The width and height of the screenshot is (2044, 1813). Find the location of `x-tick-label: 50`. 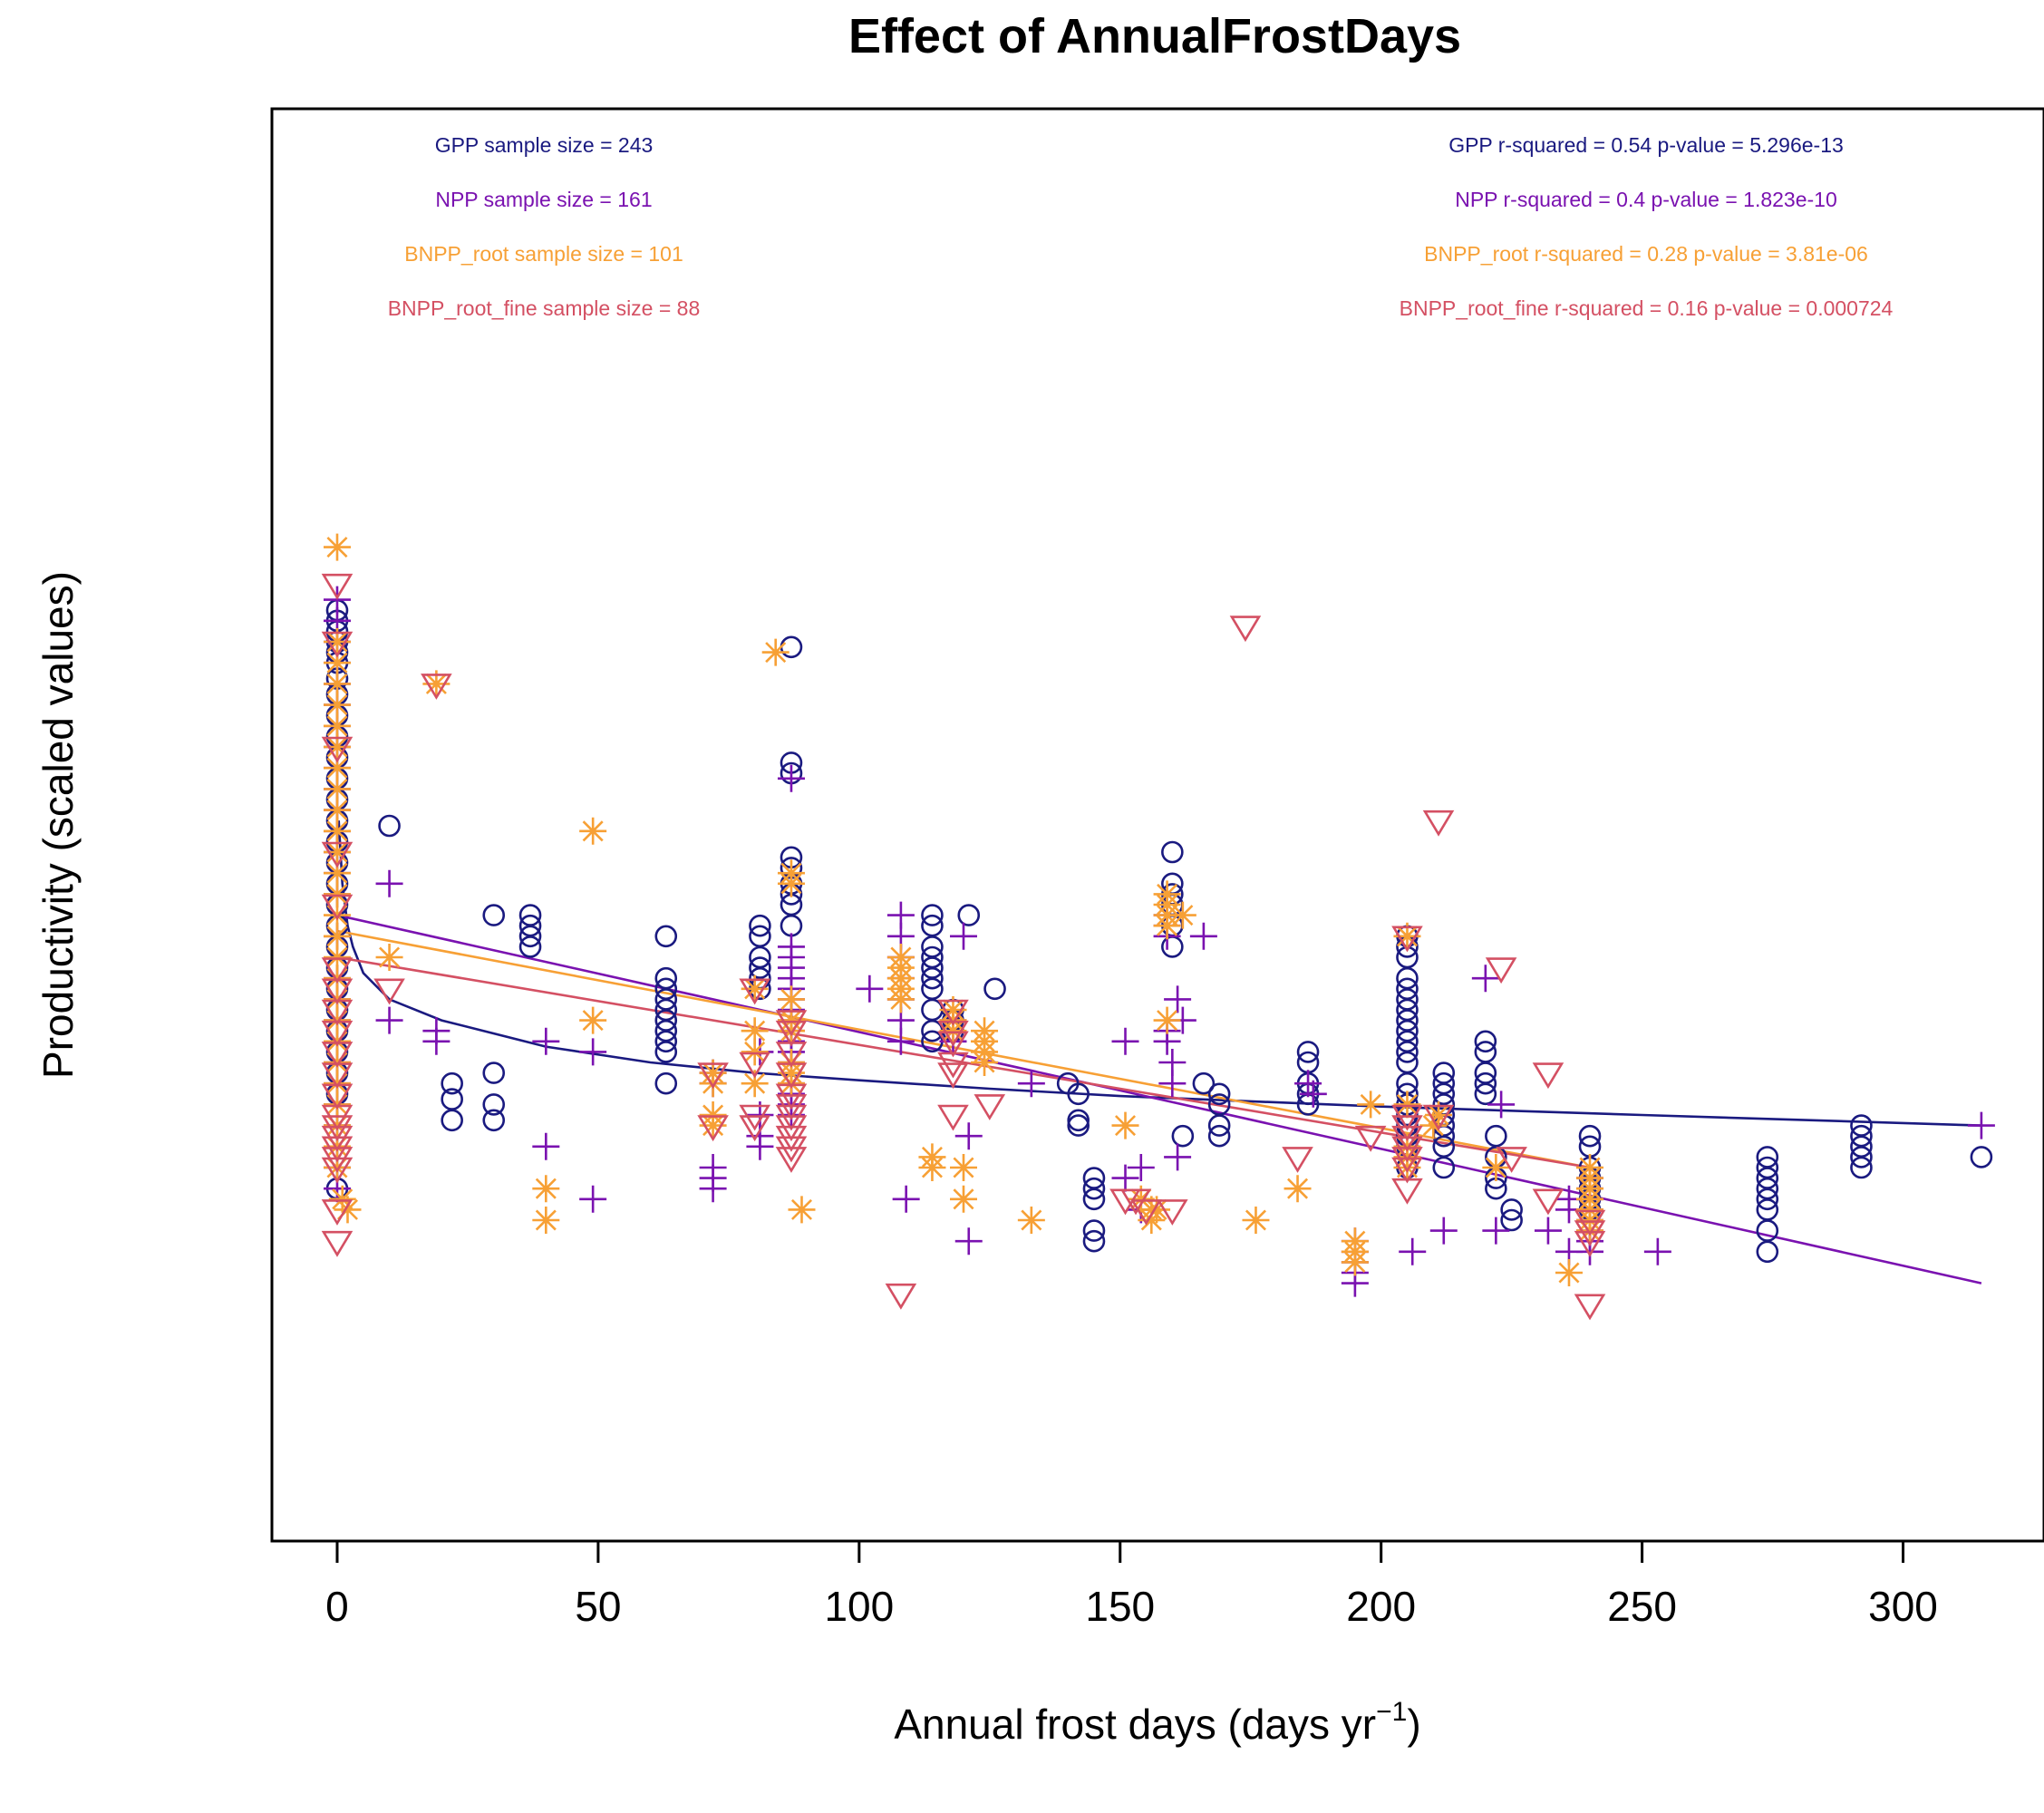

x-tick-label: 50 is located at coordinates (598, 1606).